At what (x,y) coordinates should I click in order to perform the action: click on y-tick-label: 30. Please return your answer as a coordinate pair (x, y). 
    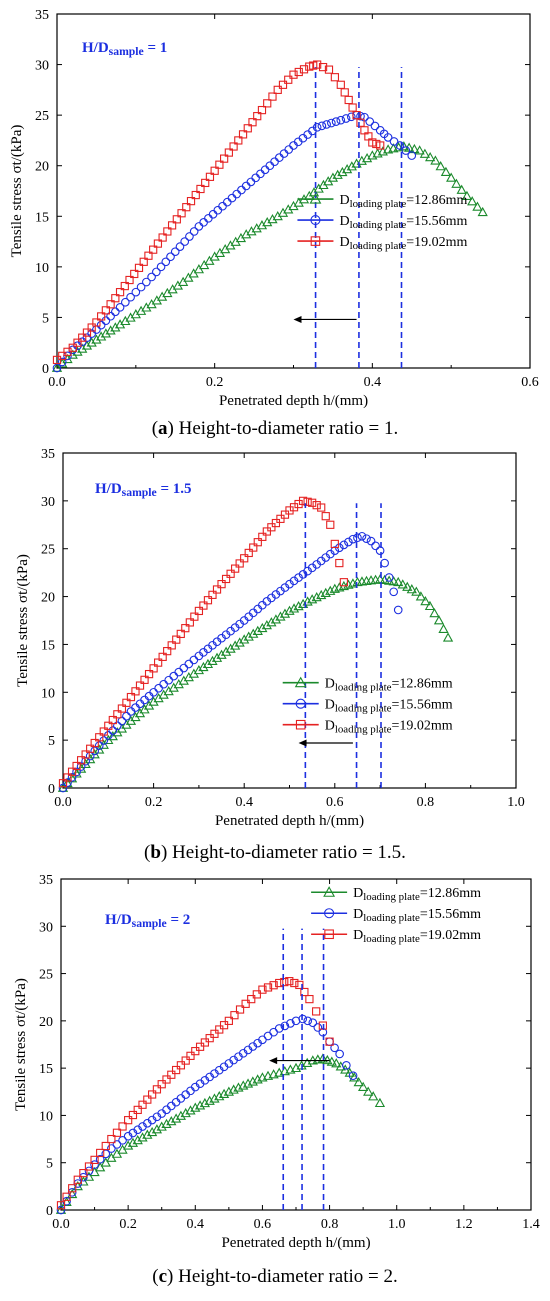
    Looking at the image, I should click on (46, 927).